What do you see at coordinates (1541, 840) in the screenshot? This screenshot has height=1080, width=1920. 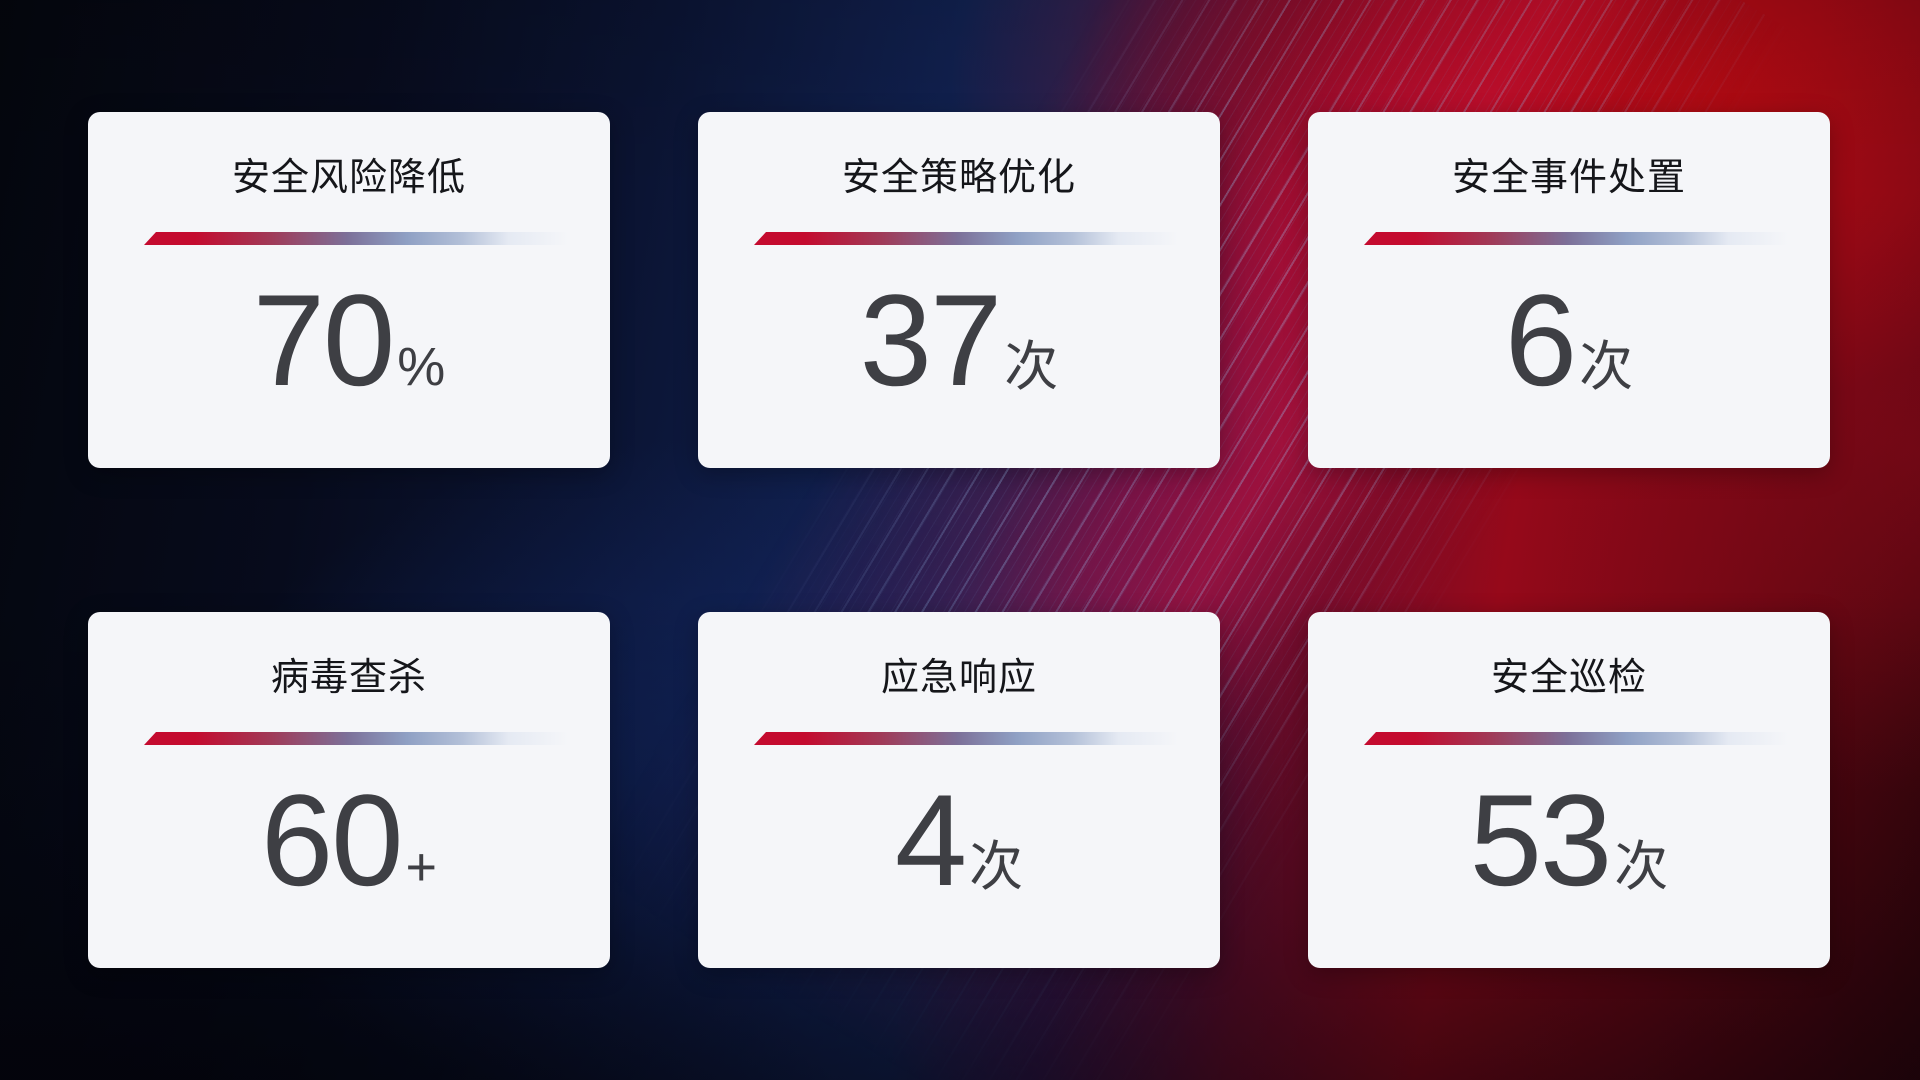 I see `value-number: 53` at bounding box center [1541, 840].